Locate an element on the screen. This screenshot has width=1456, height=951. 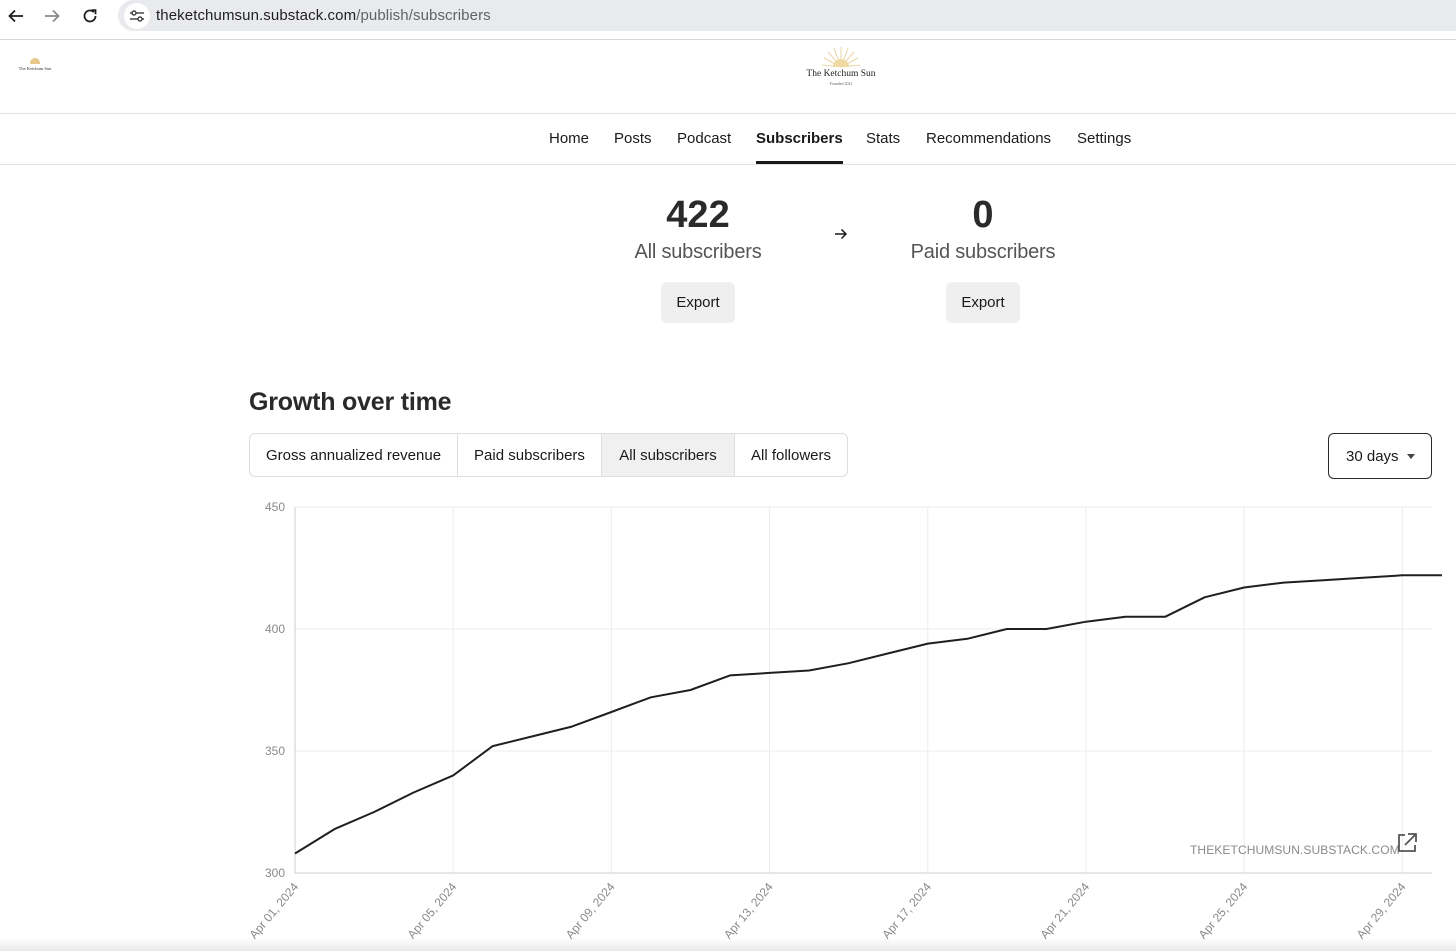
y-tick-label: 300 is located at coordinates (275, 873).